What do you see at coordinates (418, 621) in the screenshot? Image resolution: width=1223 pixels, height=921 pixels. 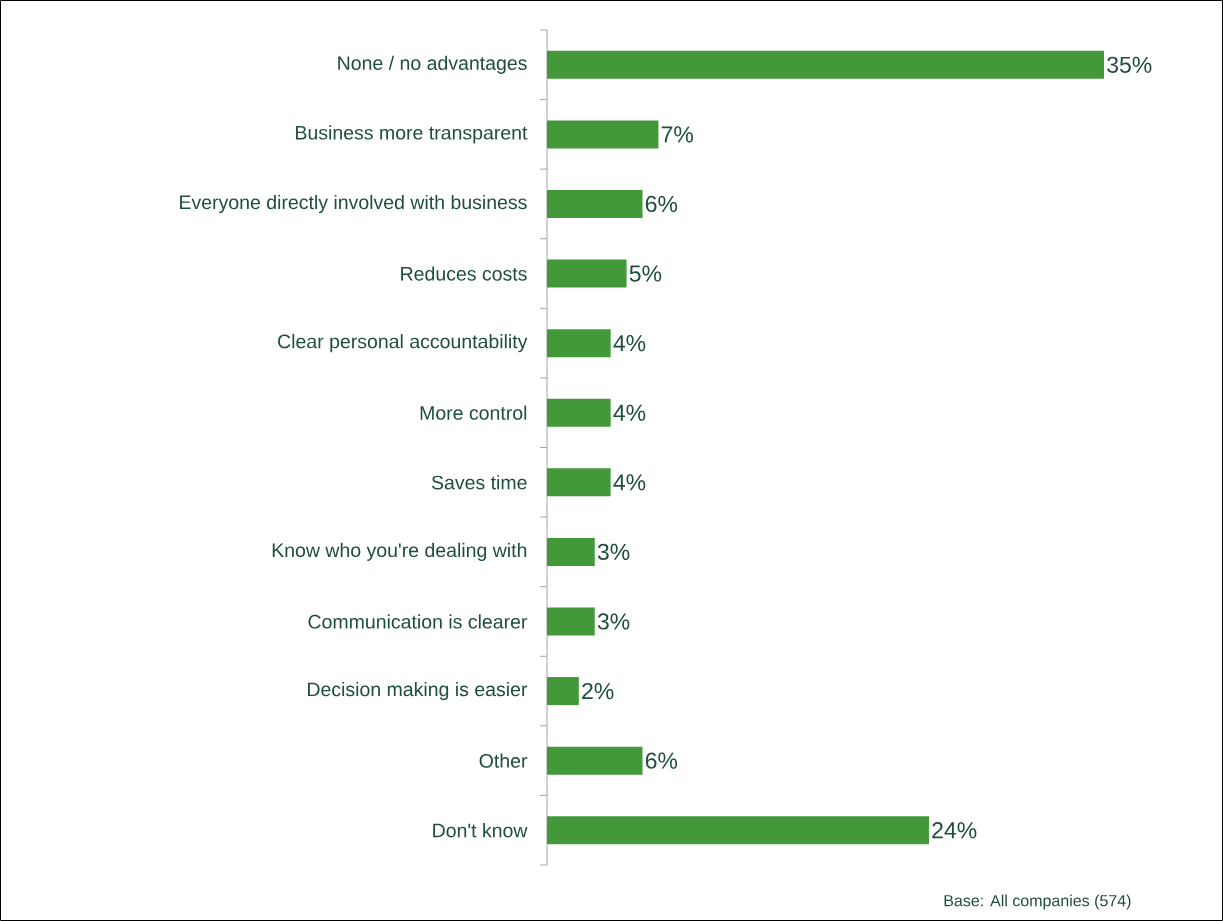 I see `y-tick-label: Communication is clearer` at bounding box center [418, 621].